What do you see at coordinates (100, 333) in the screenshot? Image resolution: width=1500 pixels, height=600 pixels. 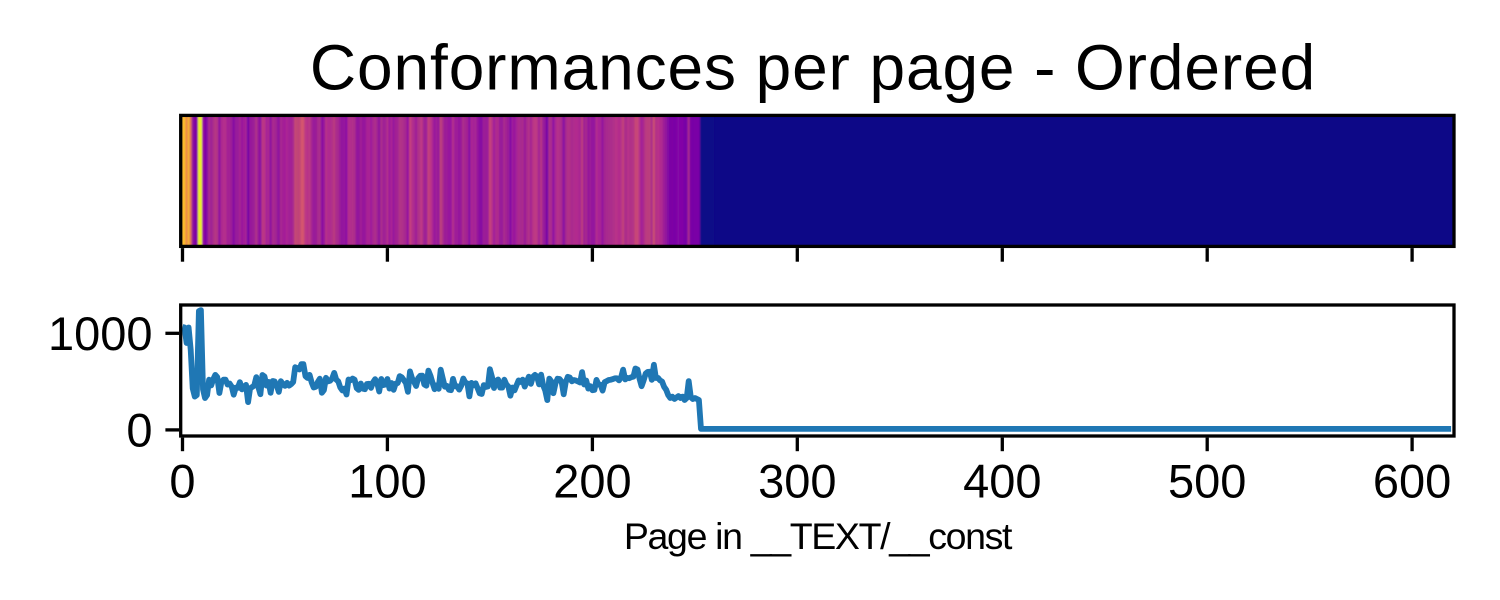 I see `svg-text: 1000` at bounding box center [100, 333].